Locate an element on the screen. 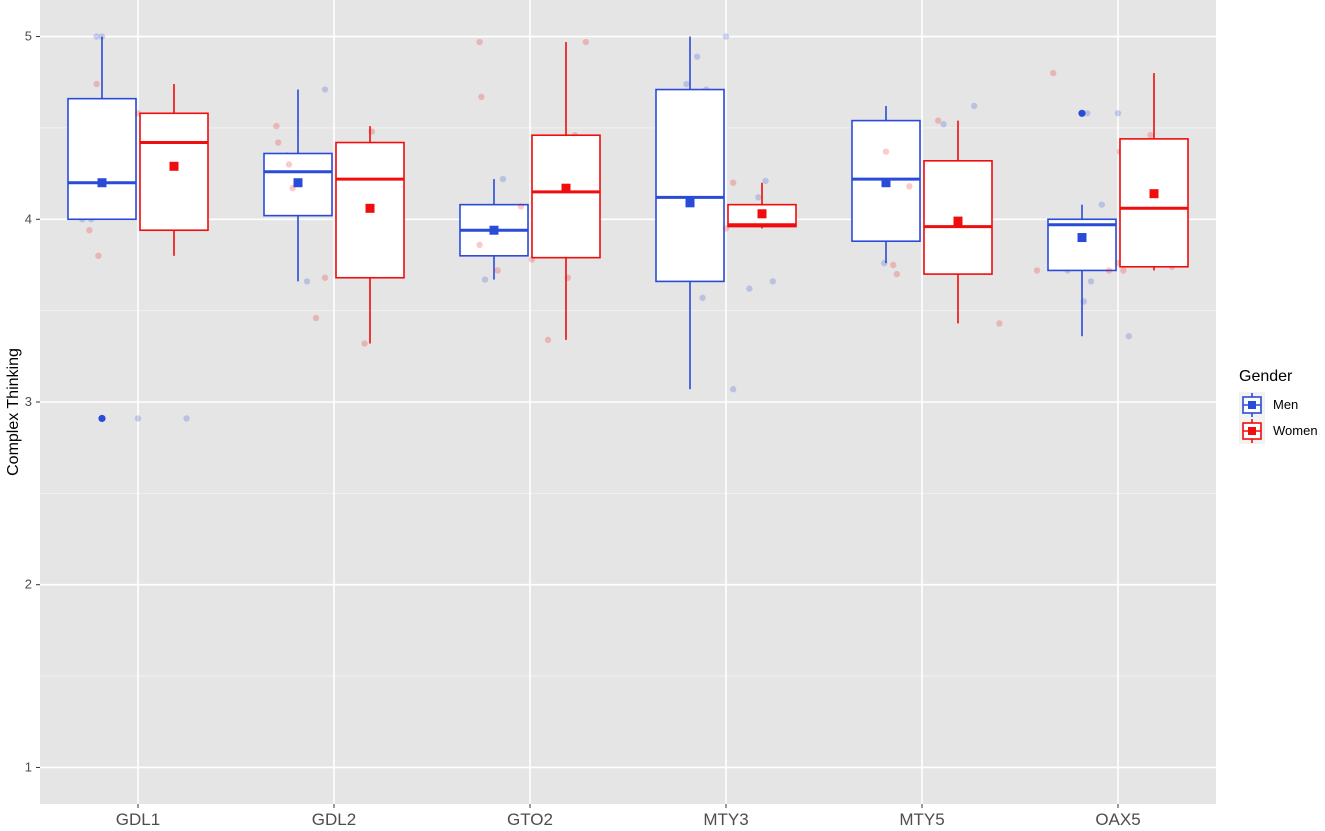  box-men-gto2 is located at coordinates (494, 229).